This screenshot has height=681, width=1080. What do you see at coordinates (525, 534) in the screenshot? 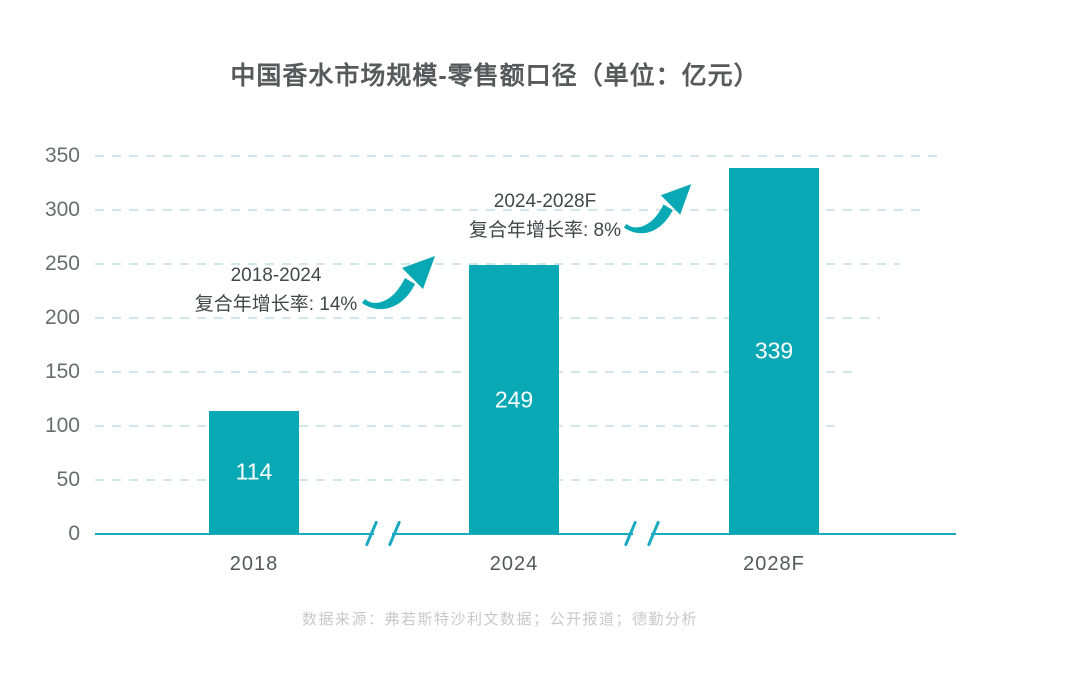
I see `x-axis-line` at bounding box center [525, 534].